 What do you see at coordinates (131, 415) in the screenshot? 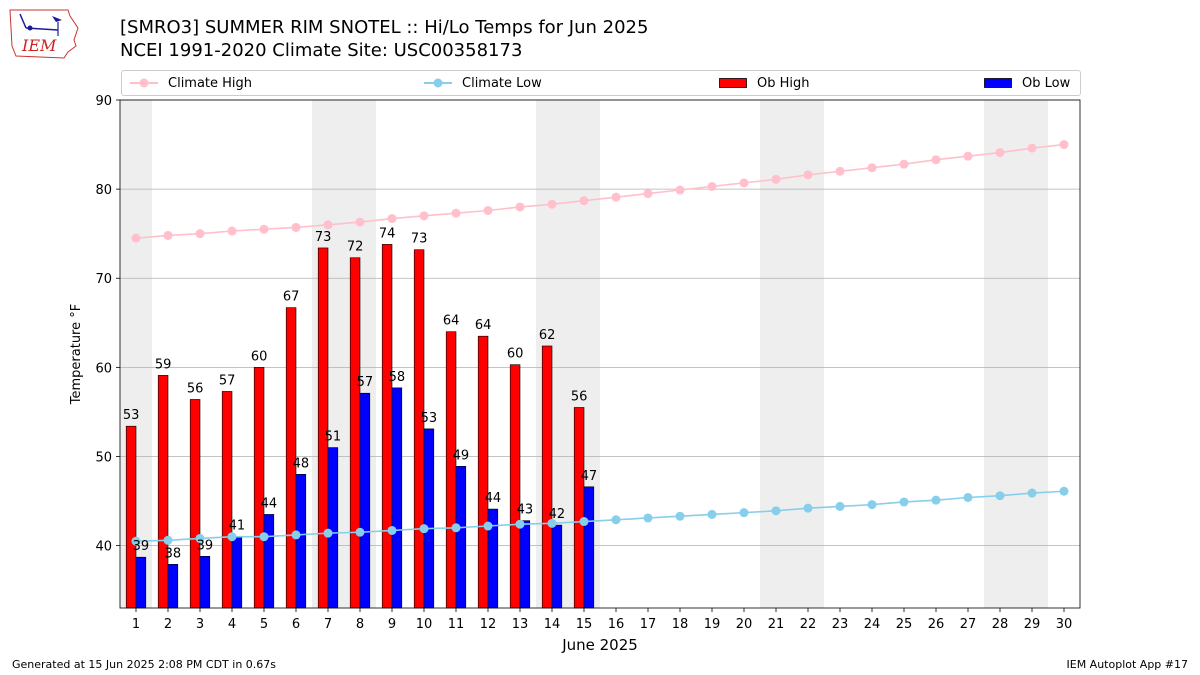
I see `ob-high-label: 53` at bounding box center [131, 415].